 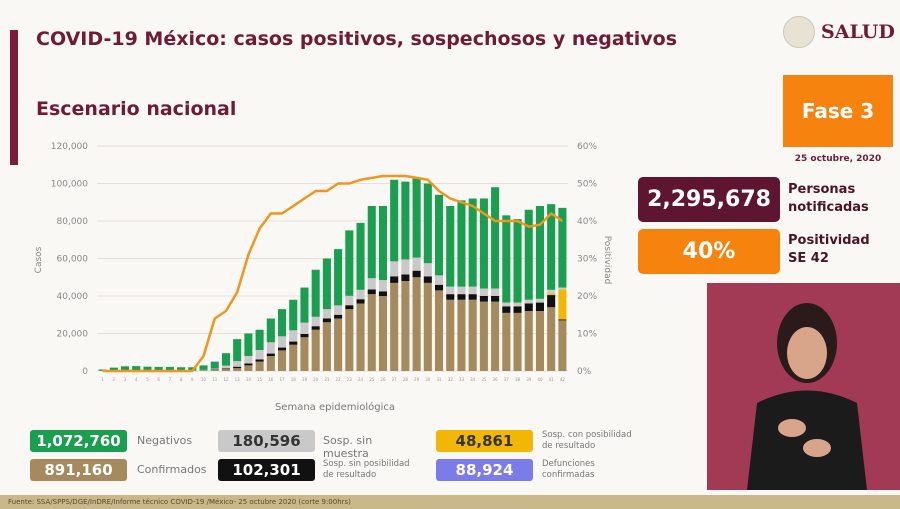 What do you see at coordinates (473, 379) in the screenshot?
I see `x-tick-label: 34` at bounding box center [473, 379].